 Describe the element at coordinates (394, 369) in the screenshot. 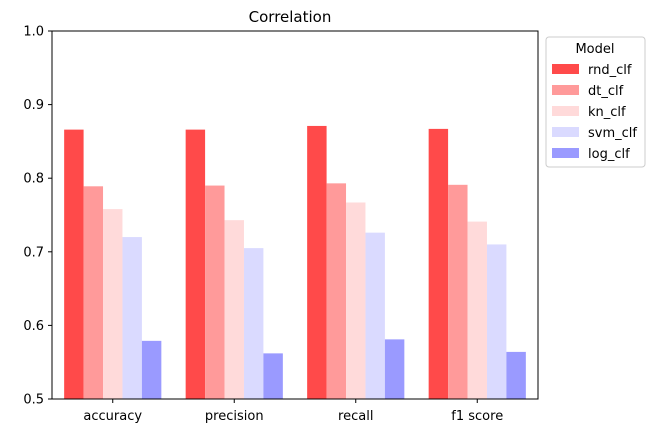

I see `bar-log_clf-recall` at that location.